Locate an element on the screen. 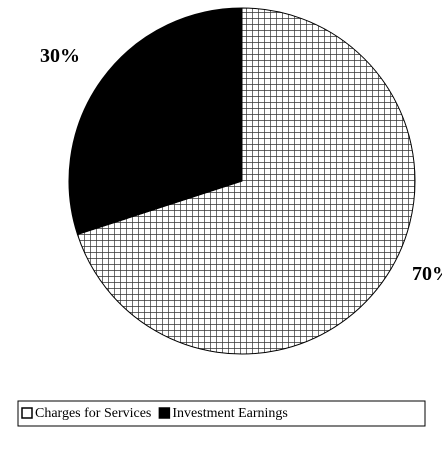 This screenshot has height=465, width=442. legend-box is located at coordinates (221, 413).